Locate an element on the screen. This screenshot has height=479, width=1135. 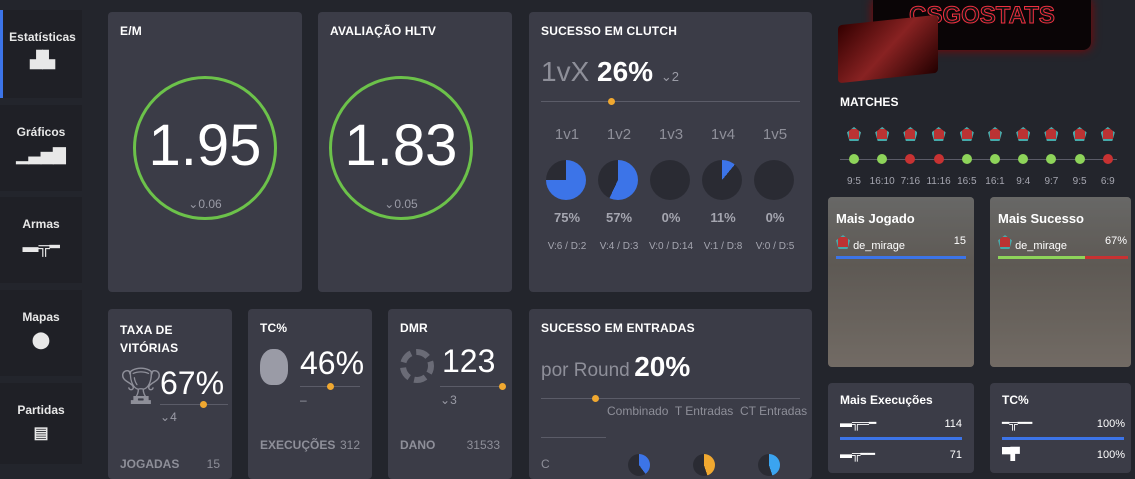
clutch-label: 1v2 is located at coordinates (619, 134).